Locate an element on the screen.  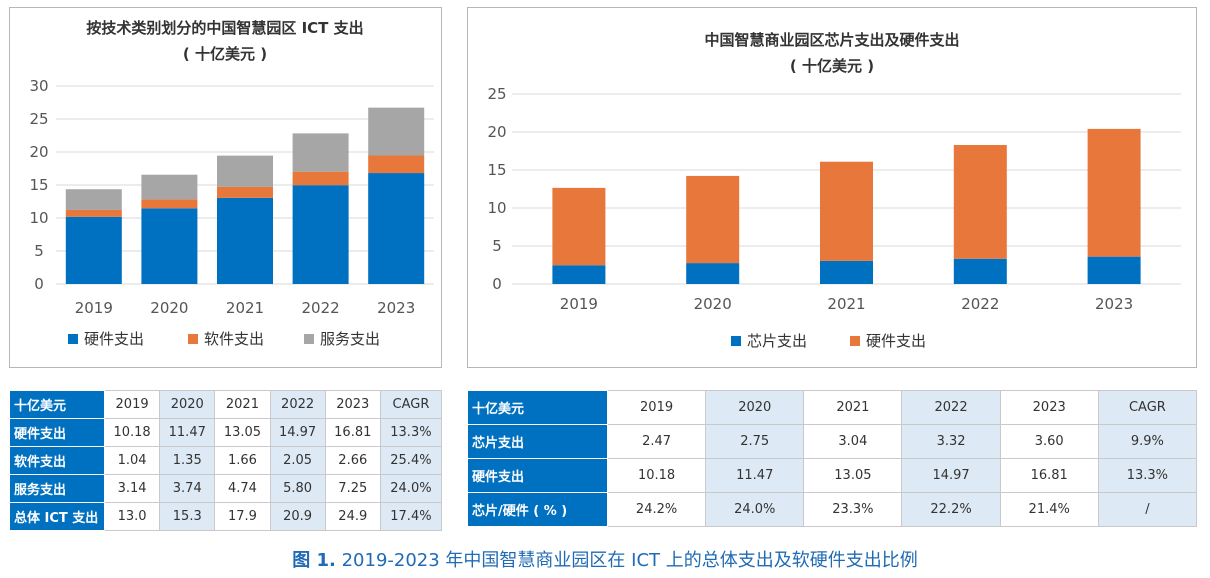
table-header-row: 十亿美元 2019 2020 2021 2022 2023 CAGR is located at coordinates (832, 407).